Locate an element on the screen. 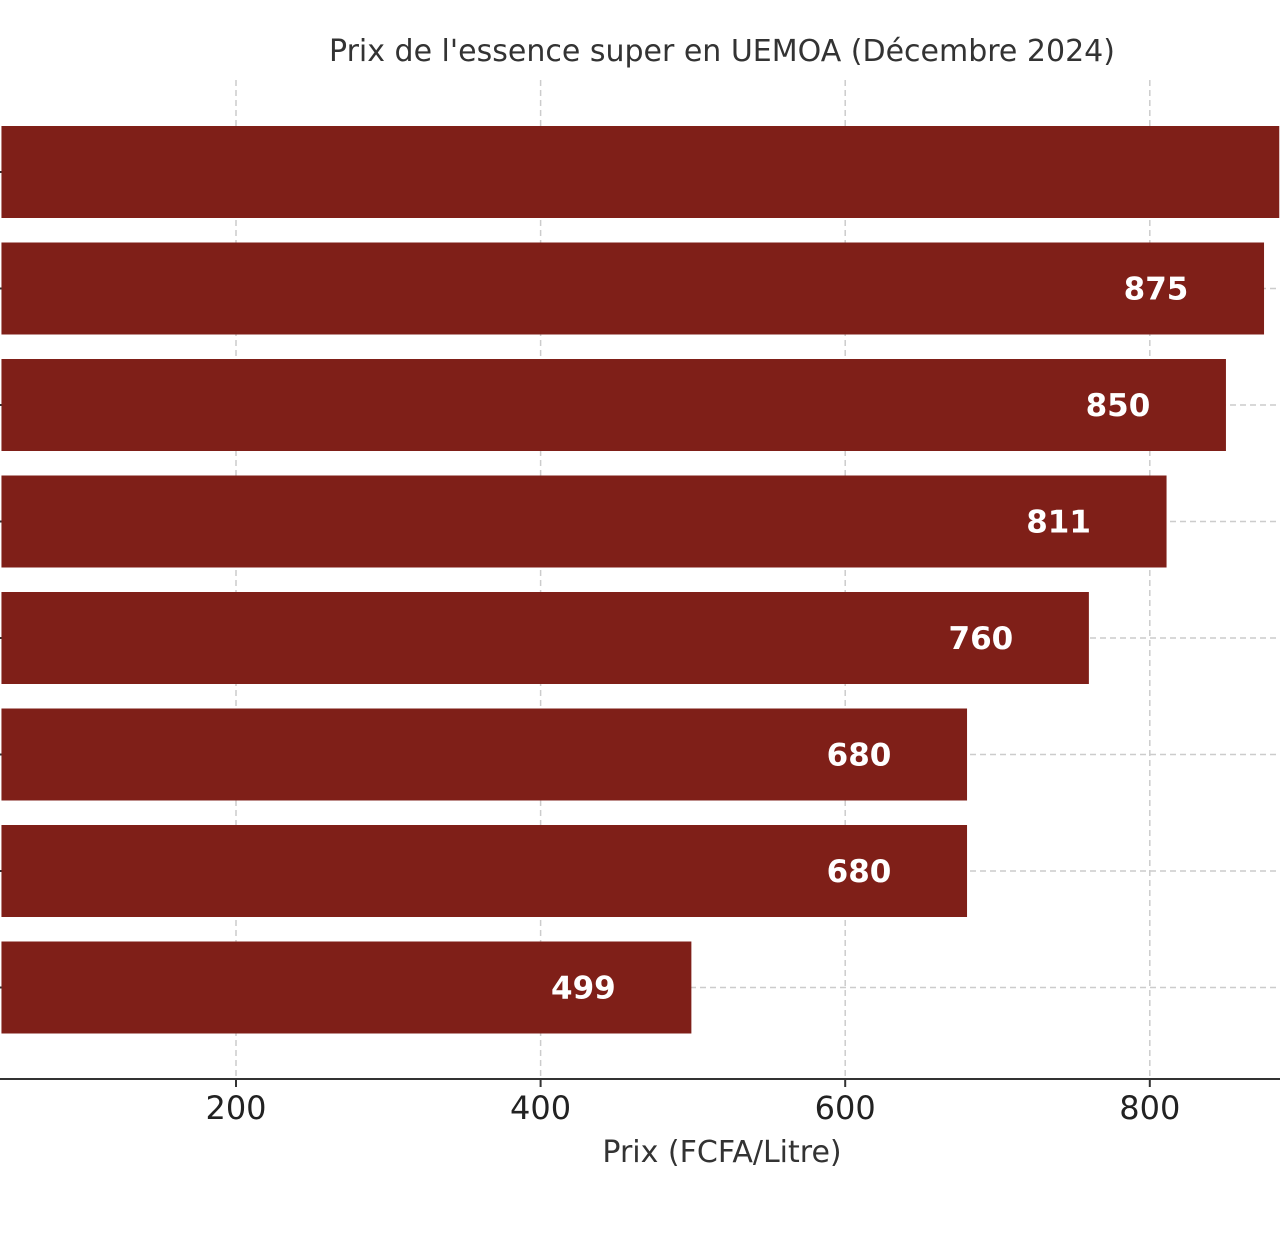  x-axis-label: Prix (FCFA/Litre) is located at coordinates (721, 1152).